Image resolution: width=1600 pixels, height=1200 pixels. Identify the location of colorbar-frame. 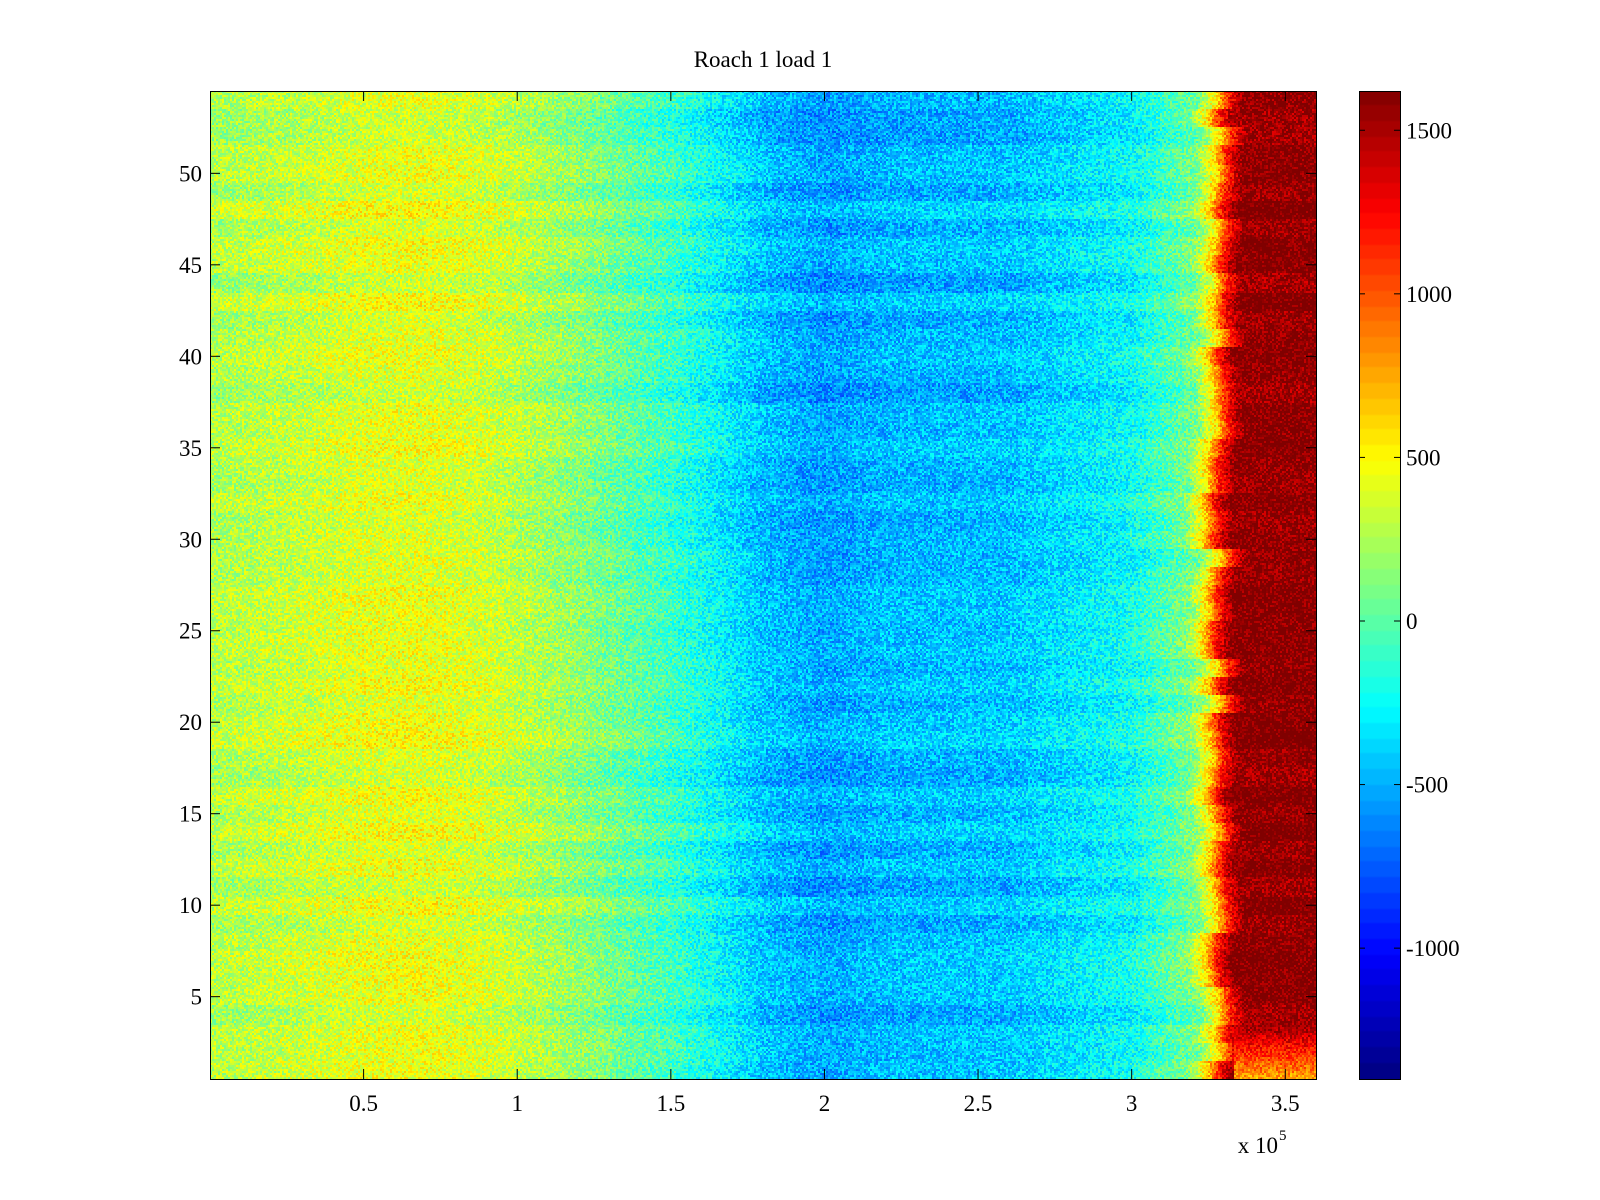
(1380, 585).